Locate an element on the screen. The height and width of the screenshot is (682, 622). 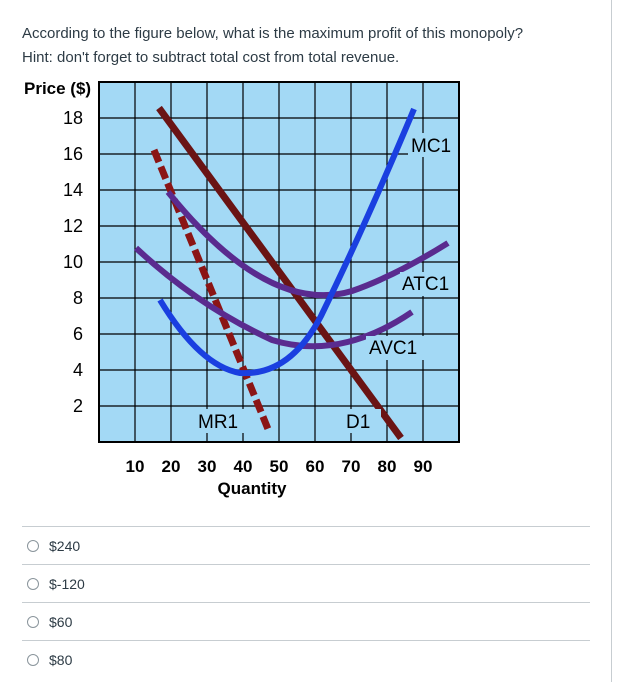
answer-option: $80 is located at coordinates (306, 659).